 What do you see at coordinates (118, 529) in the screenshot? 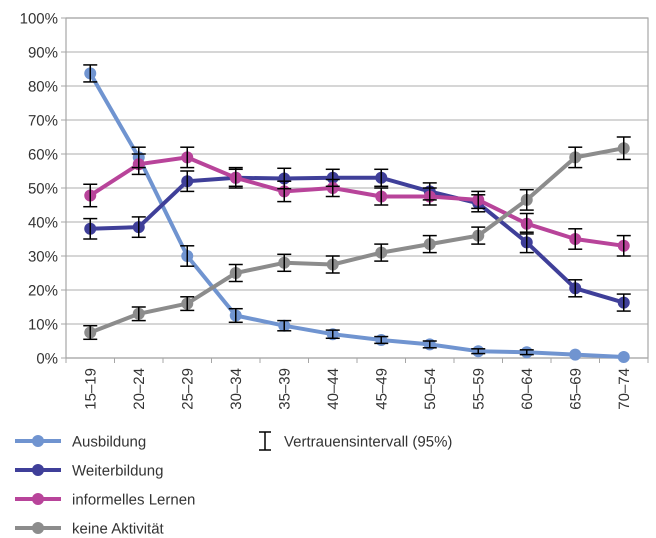
I see `legend-label: keine Aktivität` at bounding box center [118, 529].